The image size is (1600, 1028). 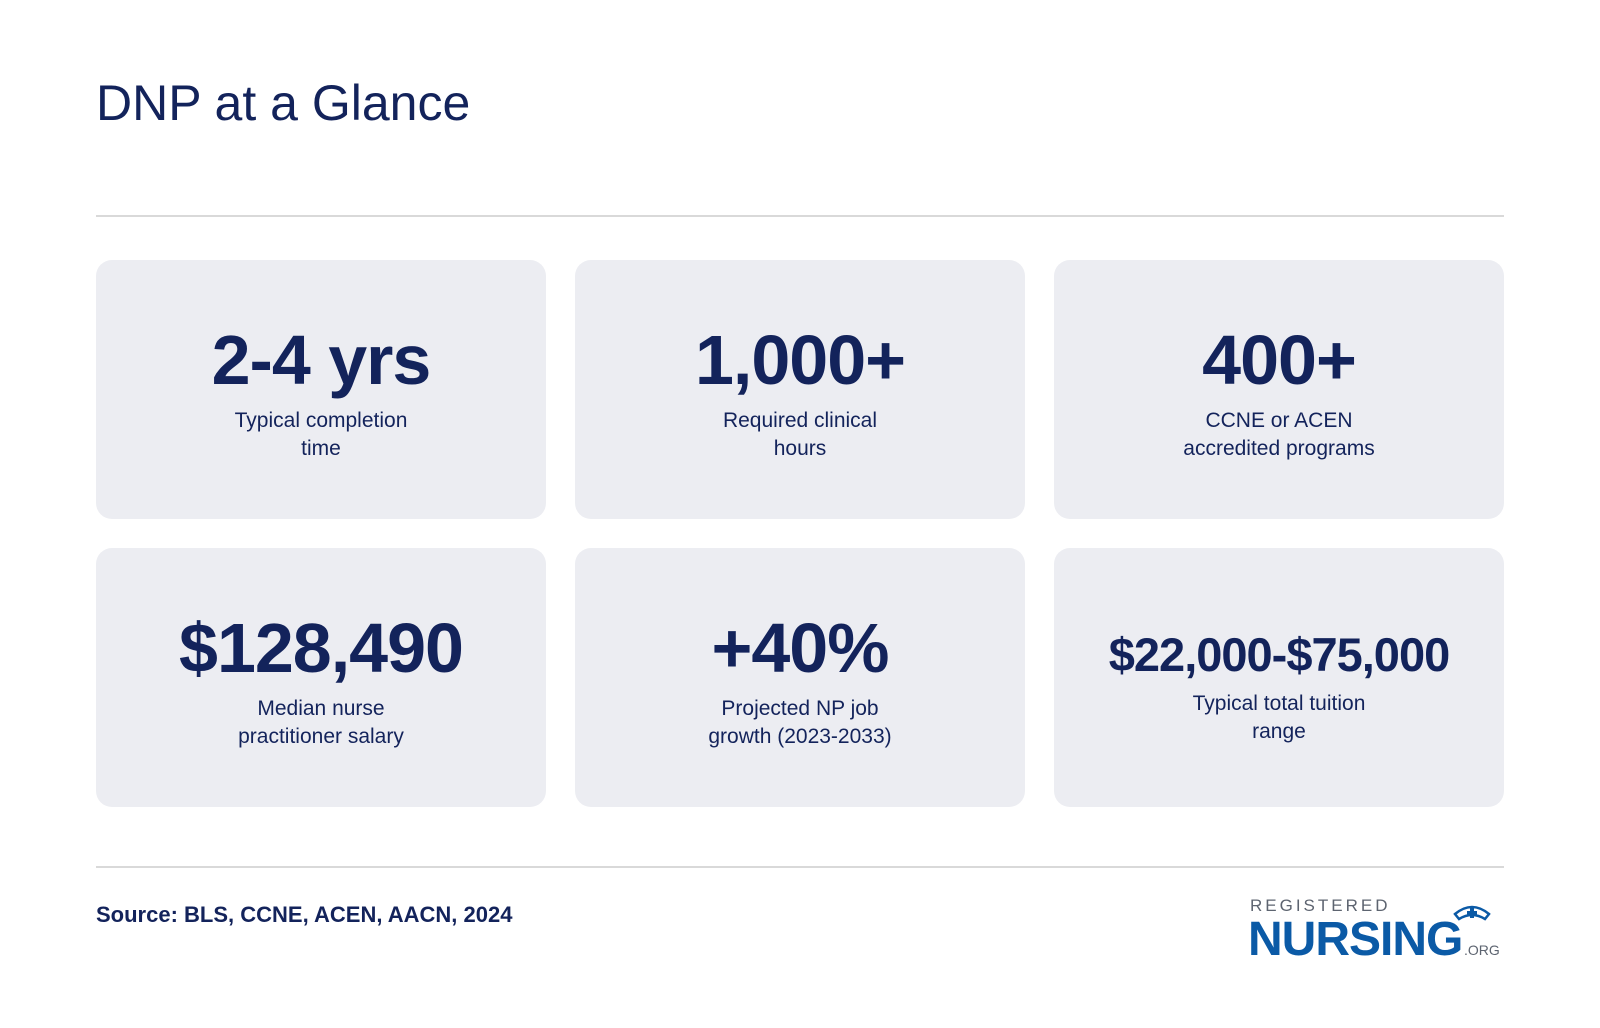 I want to click on stat-label-line: hours, so click(x=800, y=448).